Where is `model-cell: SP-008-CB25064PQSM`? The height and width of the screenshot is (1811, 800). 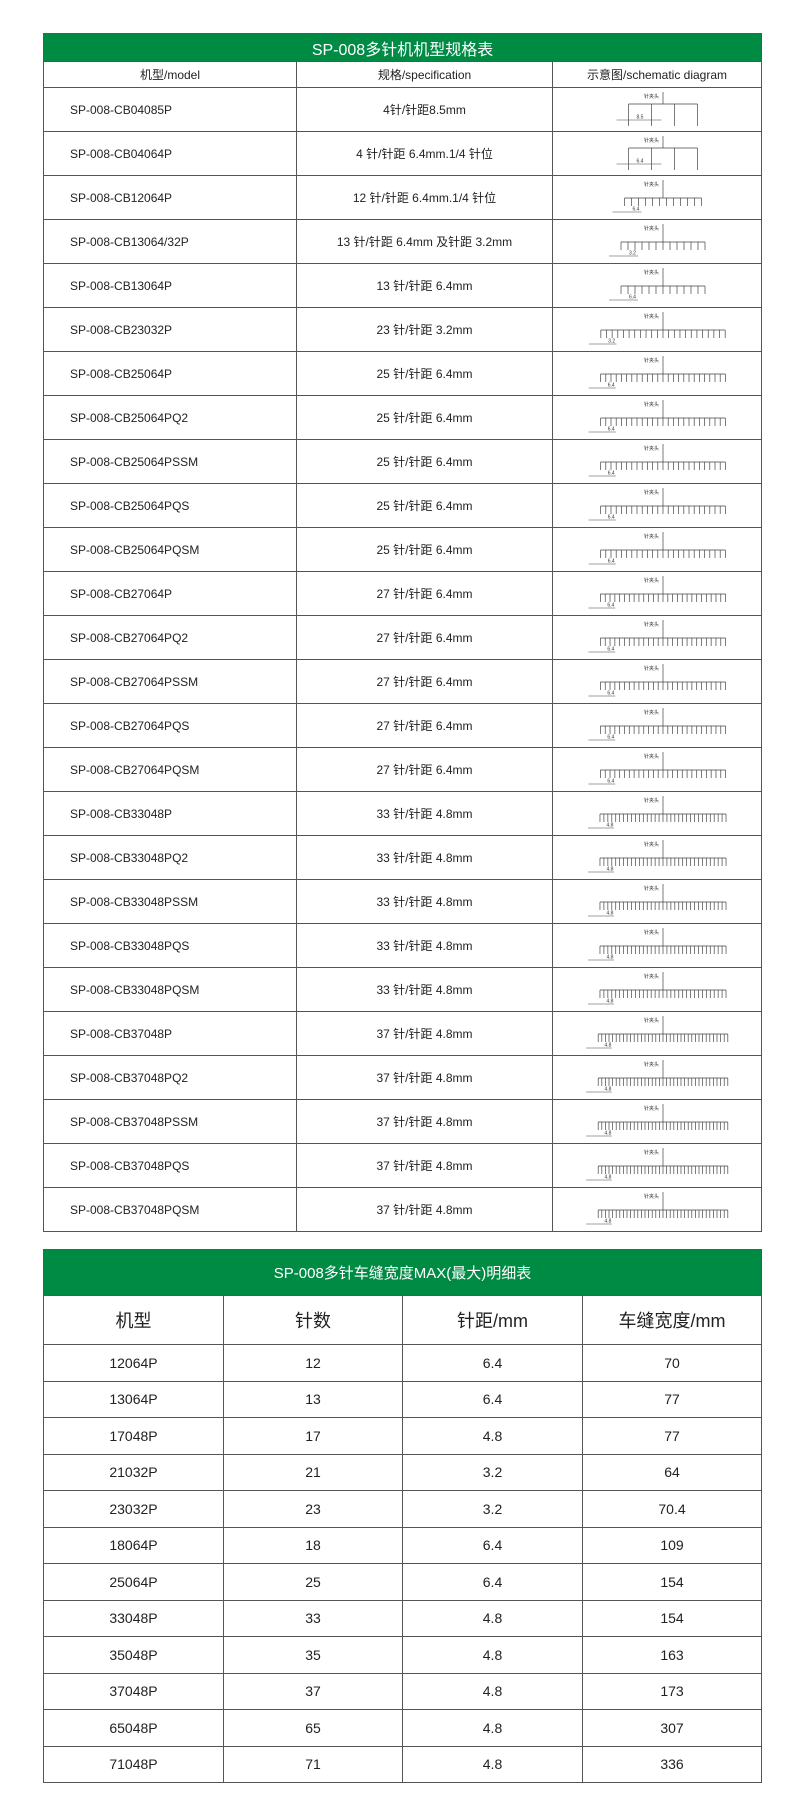 model-cell: SP-008-CB25064PQSM is located at coordinates (170, 549).